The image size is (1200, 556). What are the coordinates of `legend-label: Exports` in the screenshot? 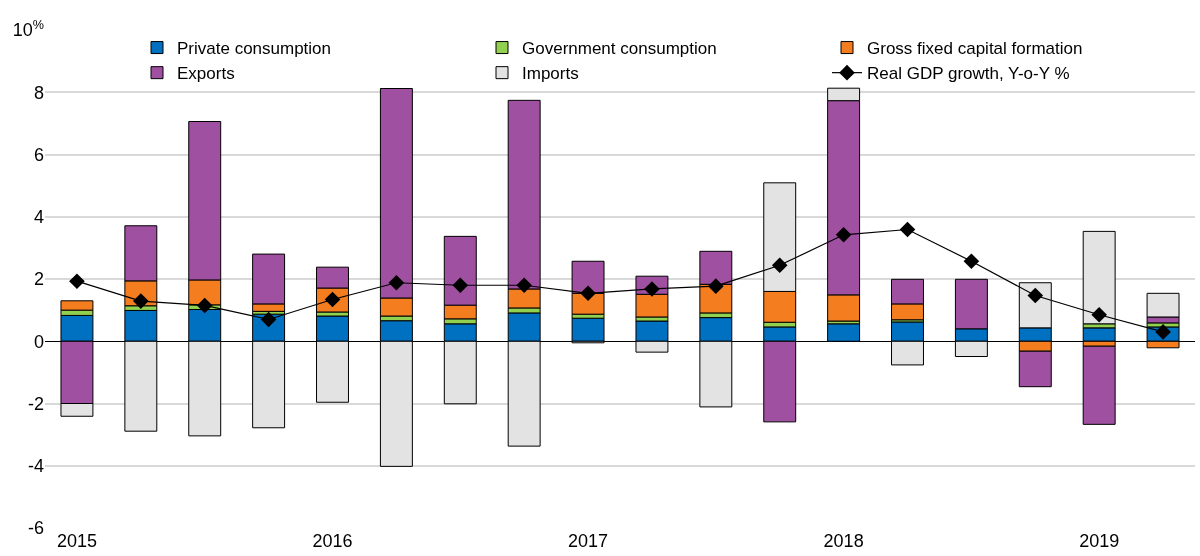 It's located at (206, 74).